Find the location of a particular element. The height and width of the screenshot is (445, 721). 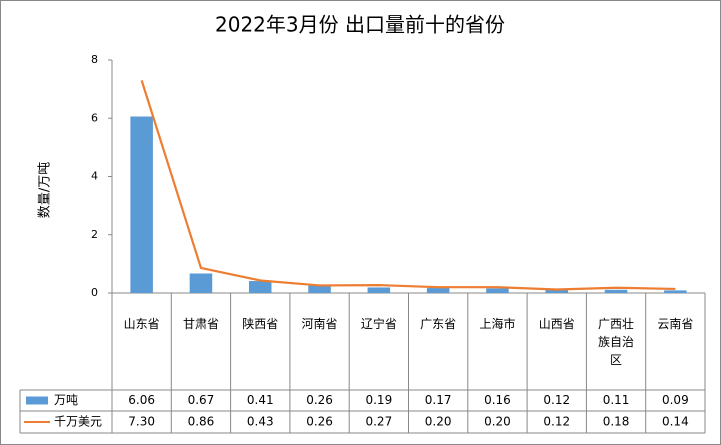

legend-label: 千万美元 is located at coordinates (78, 422).